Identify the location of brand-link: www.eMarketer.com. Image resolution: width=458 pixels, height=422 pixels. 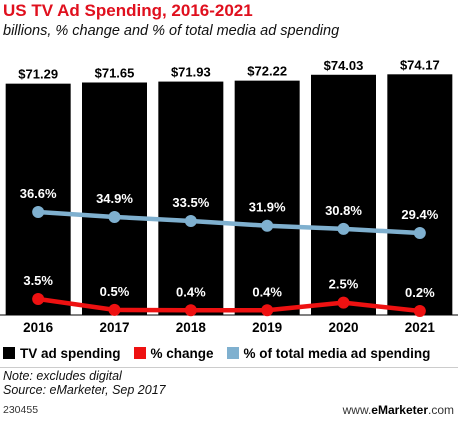
(398, 410).